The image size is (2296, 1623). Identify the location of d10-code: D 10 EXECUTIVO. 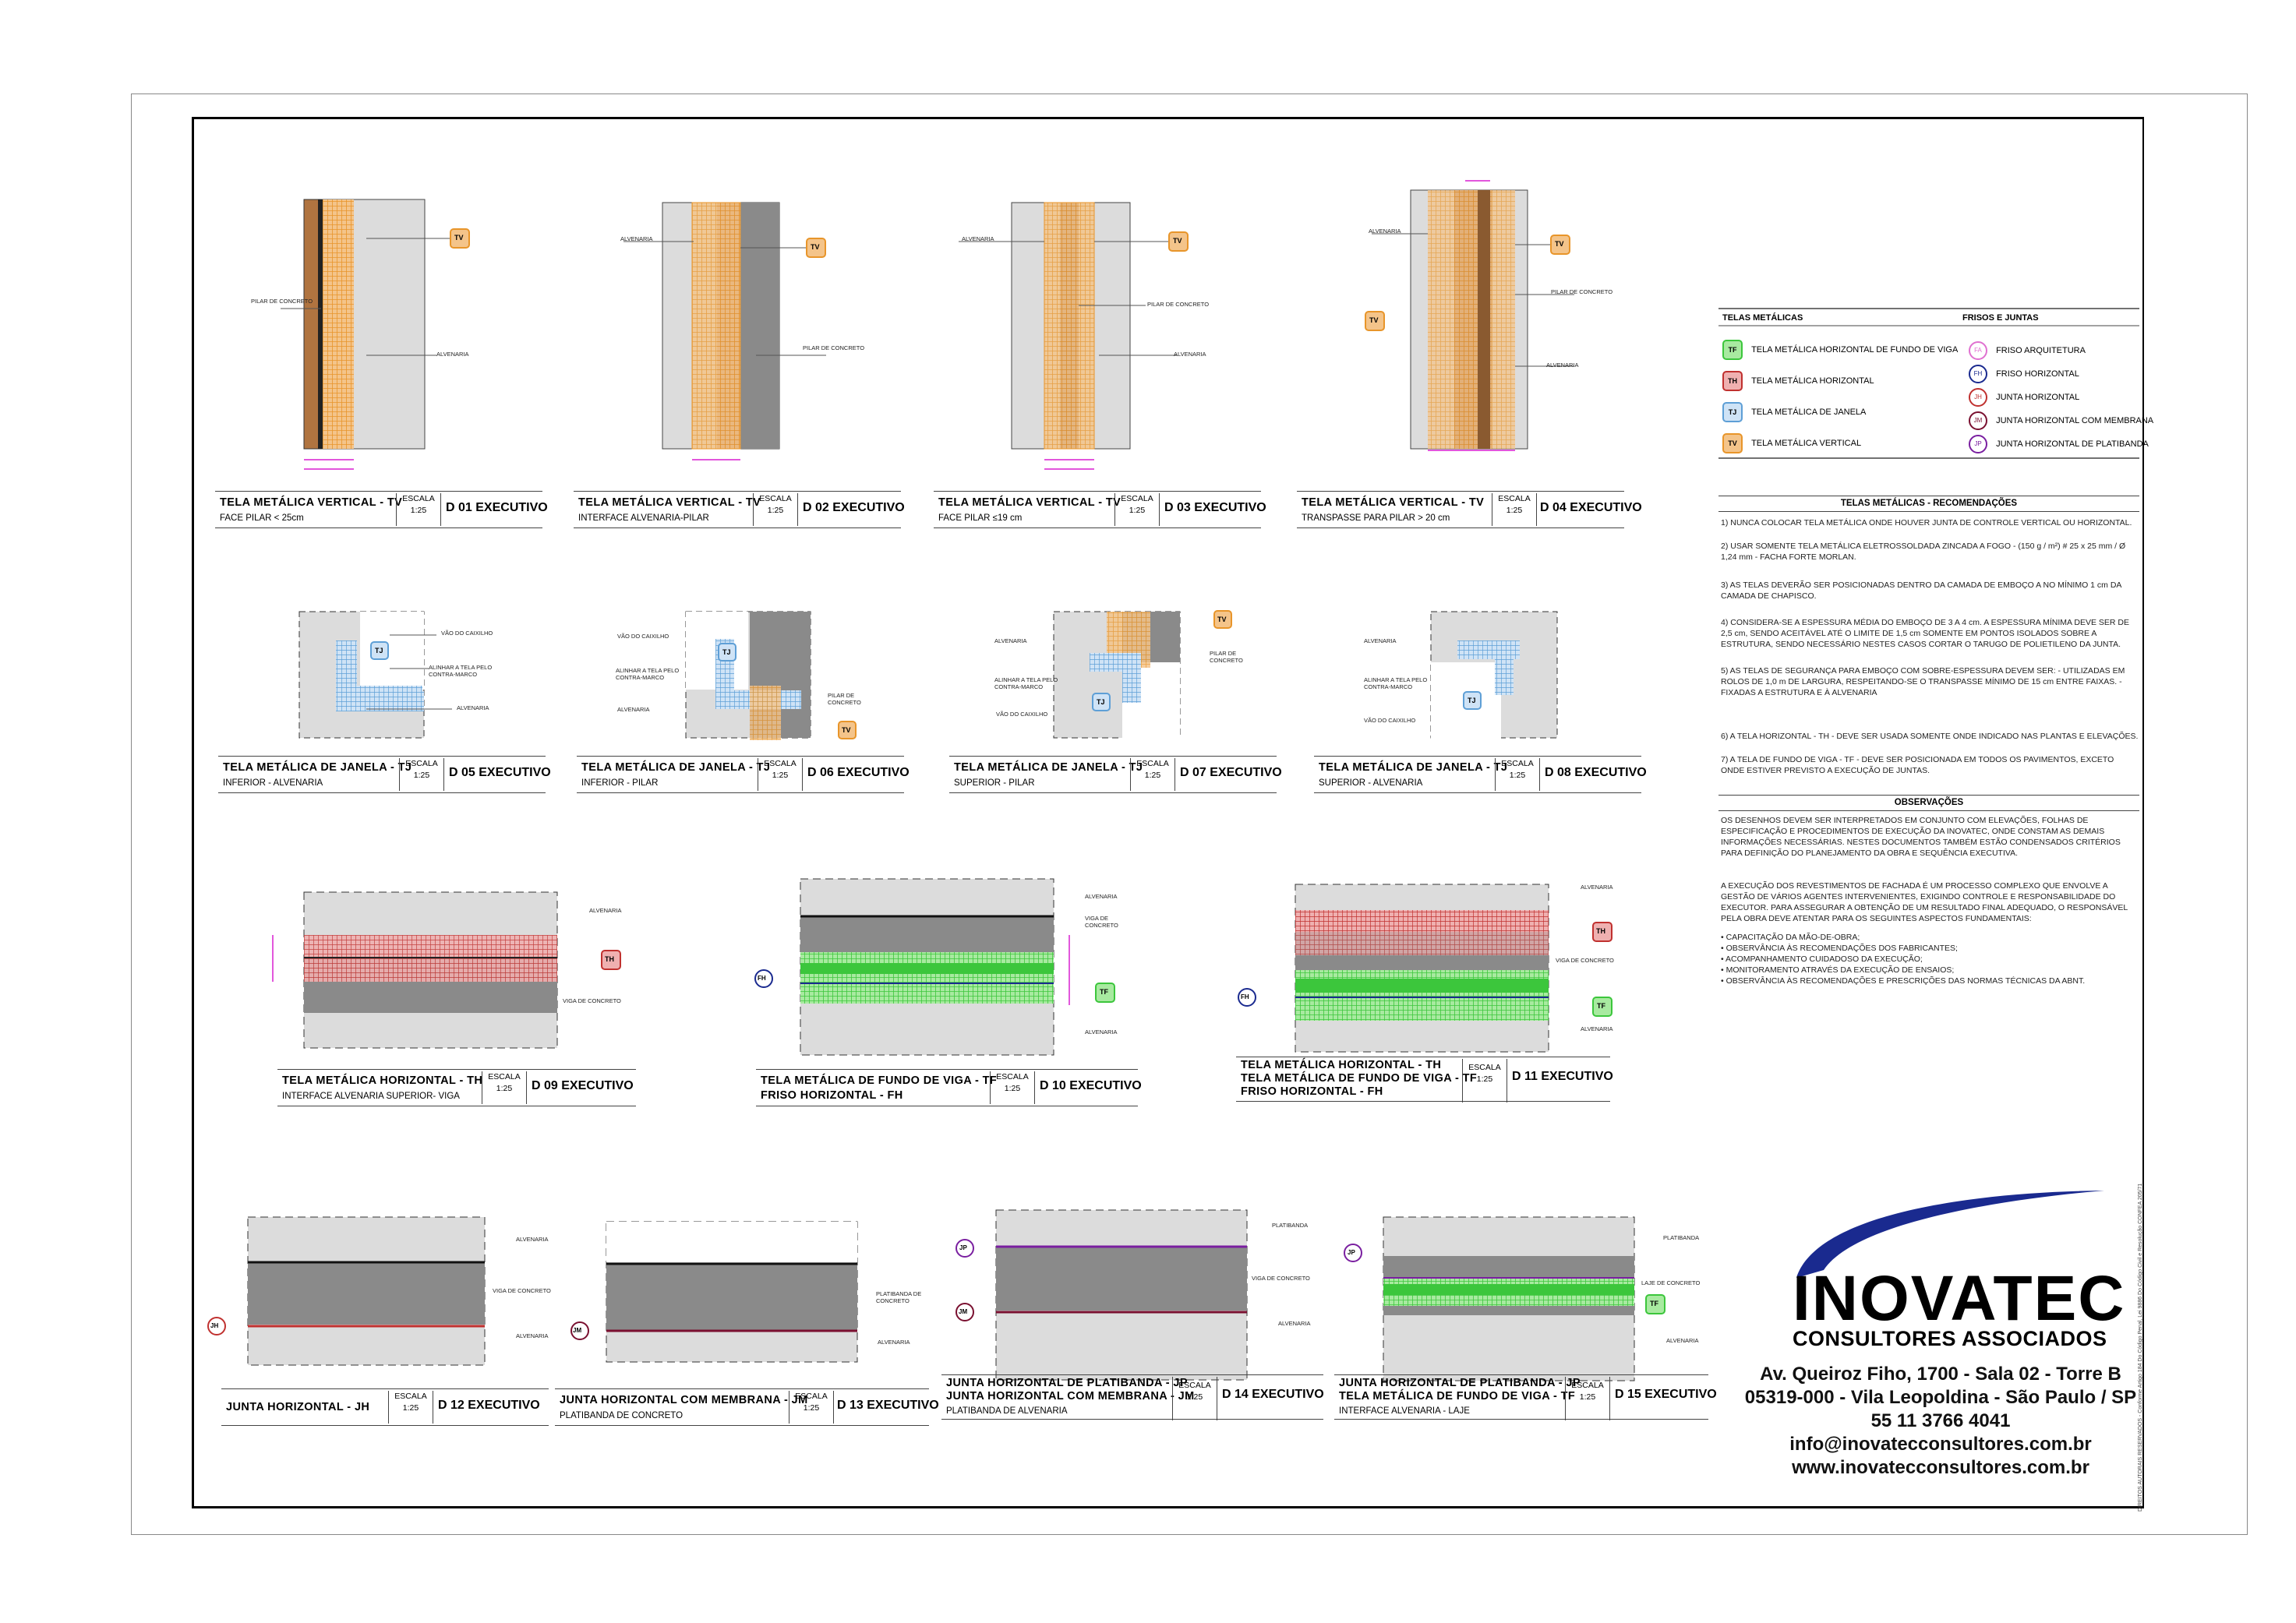
(1091, 1085).